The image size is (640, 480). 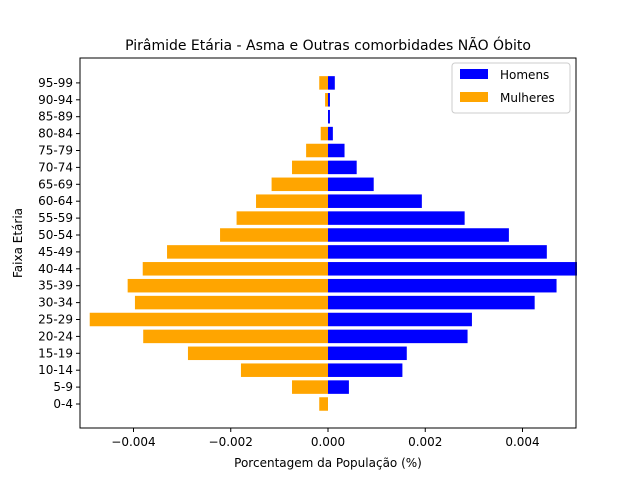 I want to click on y-tick-label: 15-19, so click(x=55, y=353).